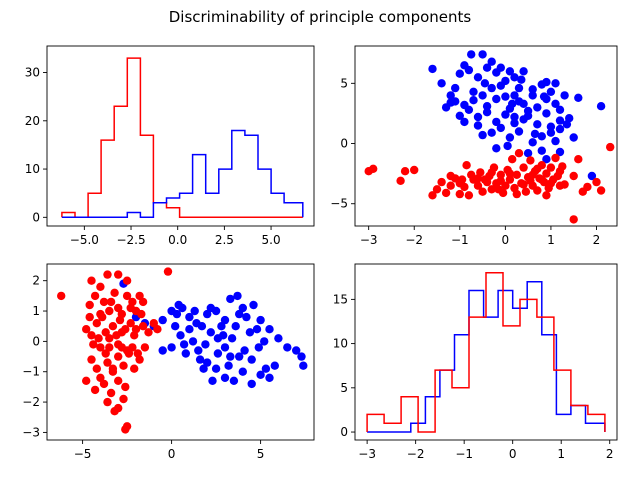 The image size is (640, 480). Describe the element at coordinates (460, 240) in the screenshot. I see `x-tick-label: −1` at that location.